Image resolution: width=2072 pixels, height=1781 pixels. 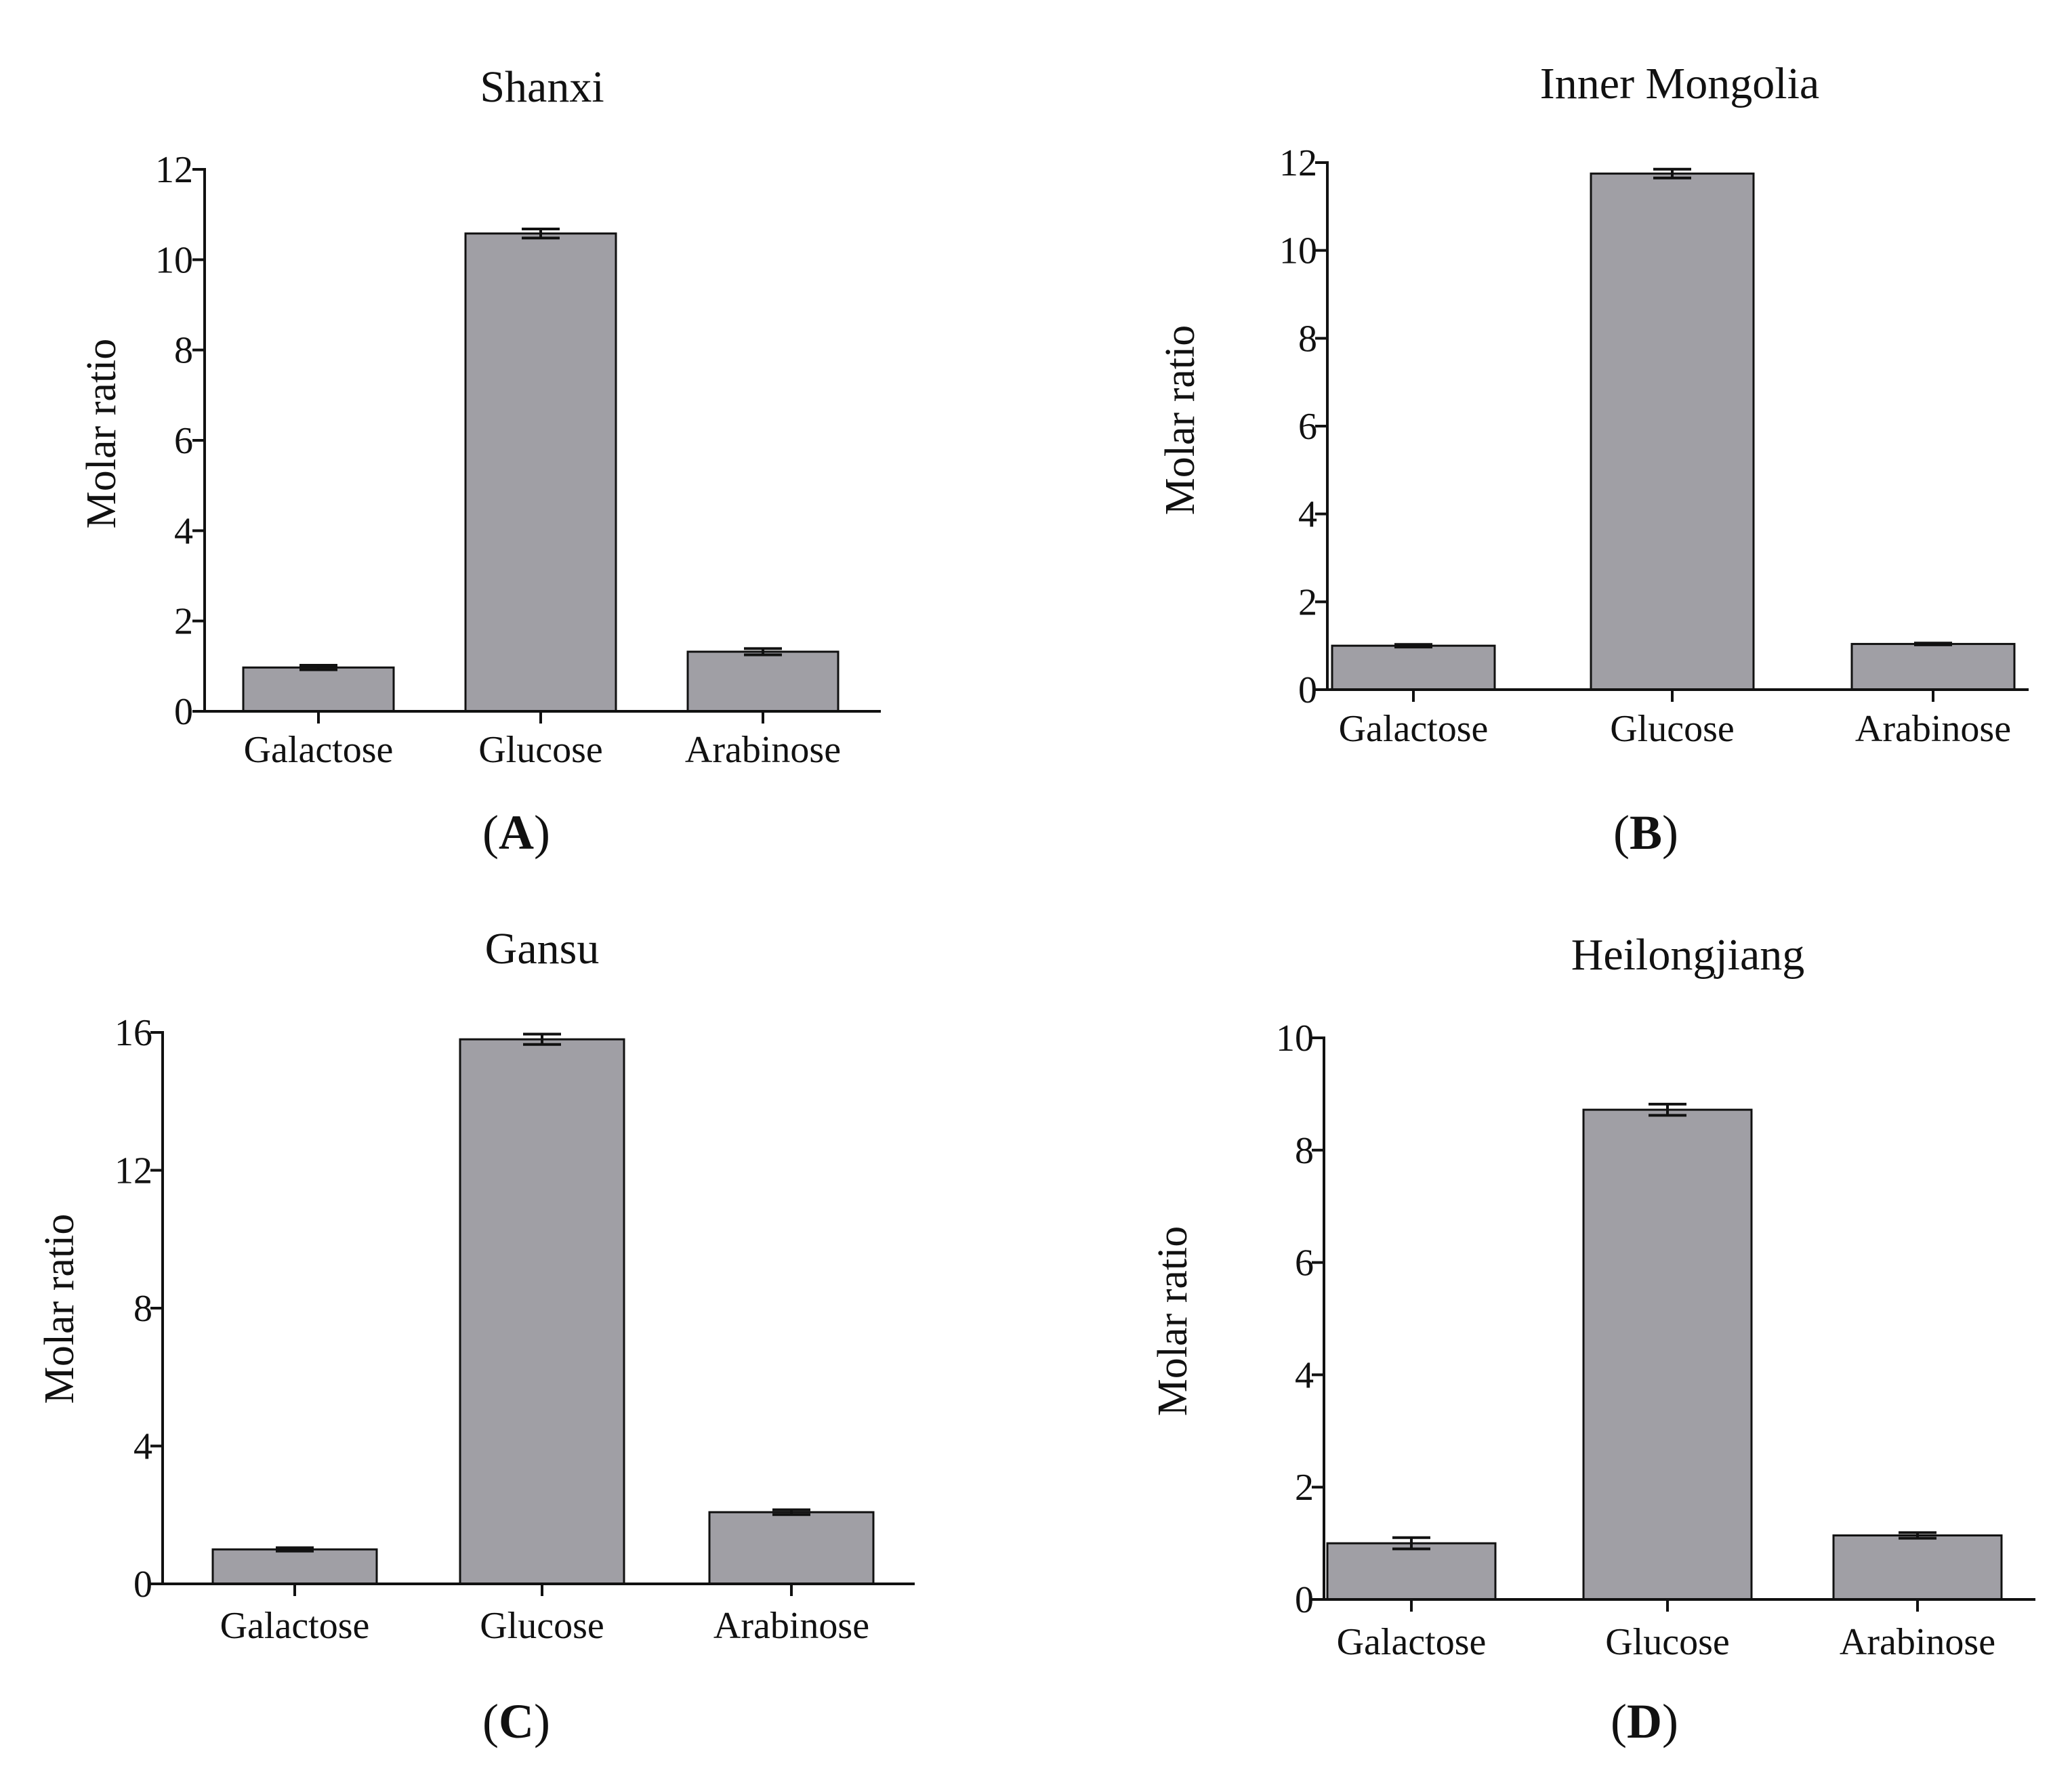 I want to click on panel-label-d: (D), so click(x=1644, y=1721).